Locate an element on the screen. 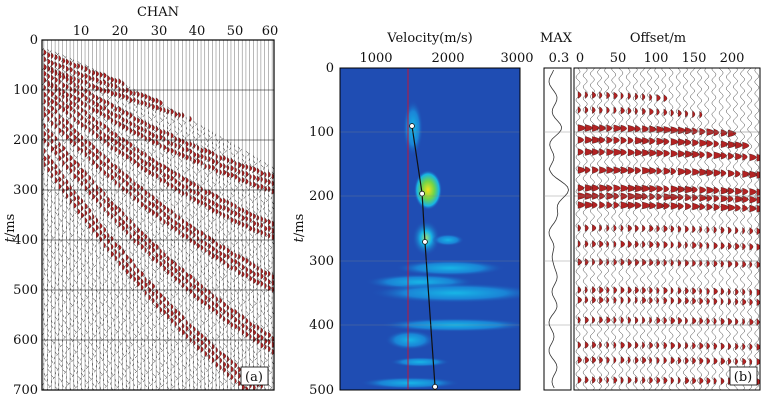 Image resolution: width=765 pixels, height=405 pixels. x-tick: 30 is located at coordinates (159, 31).